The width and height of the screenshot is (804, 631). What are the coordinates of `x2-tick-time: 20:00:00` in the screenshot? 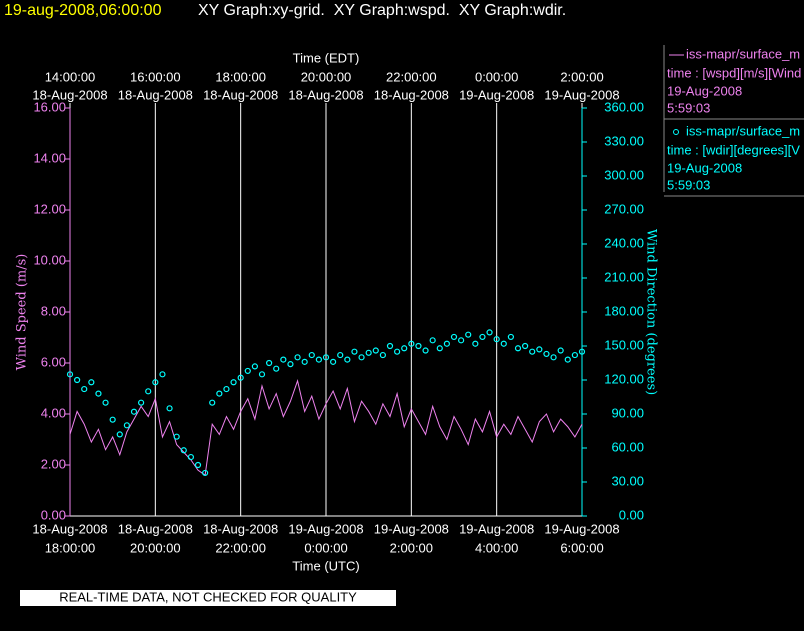 It's located at (326, 76).